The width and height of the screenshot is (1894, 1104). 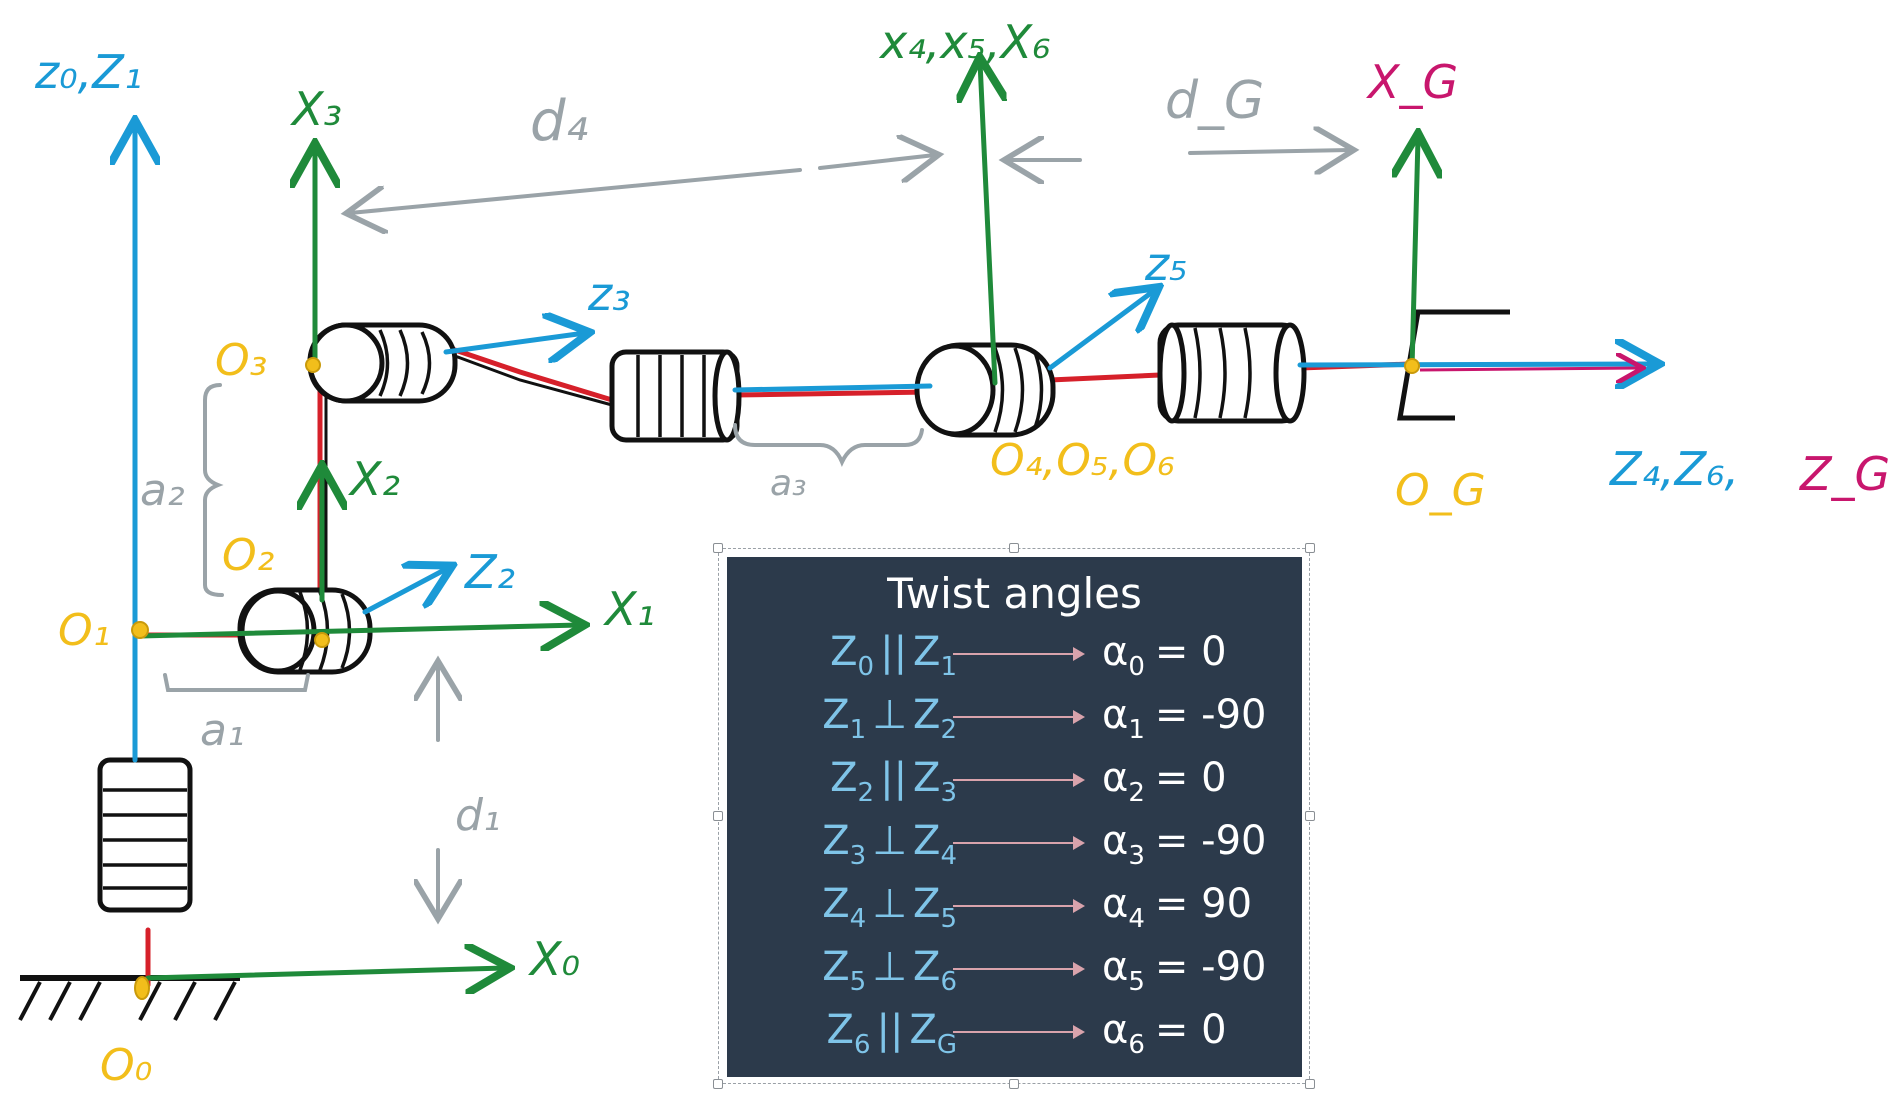 What do you see at coordinates (140, 630) in the screenshot?
I see `origin-o1` at bounding box center [140, 630].